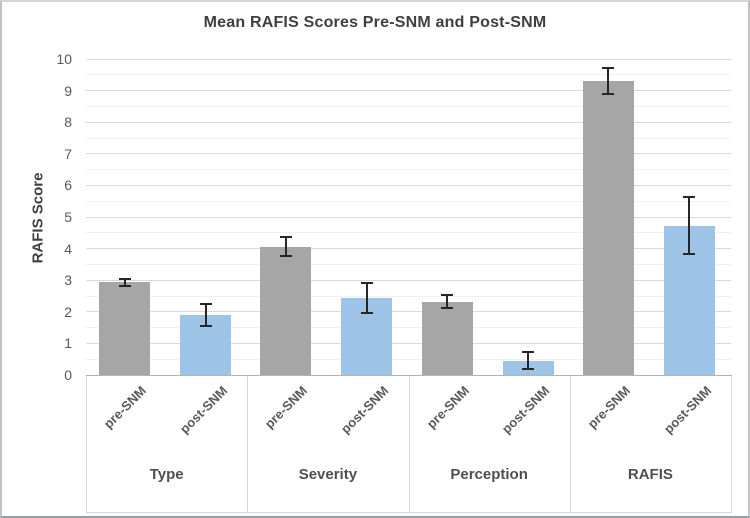 This screenshot has width=750, height=518. Describe the element at coordinates (68, 153) in the screenshot. I see `y-tick-label: 7` at that location.